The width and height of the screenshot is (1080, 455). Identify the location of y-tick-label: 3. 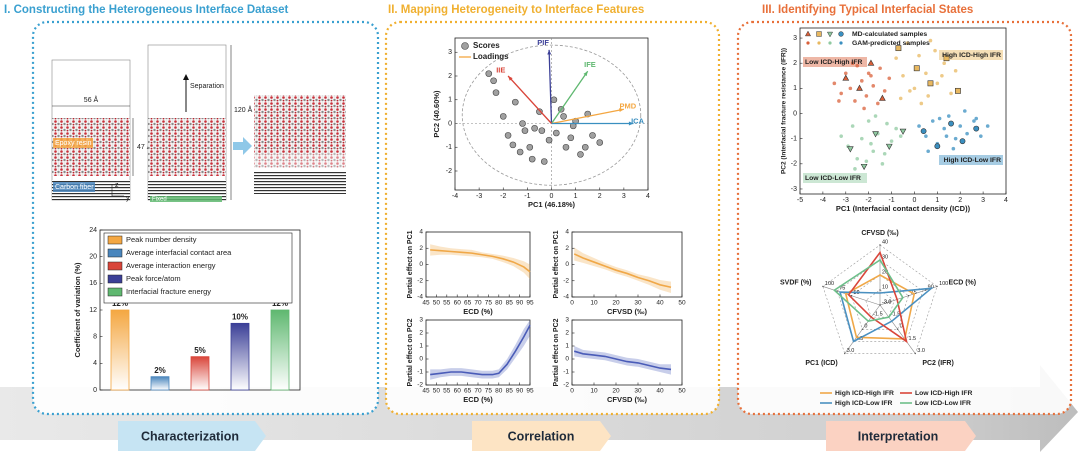
(421, 320).